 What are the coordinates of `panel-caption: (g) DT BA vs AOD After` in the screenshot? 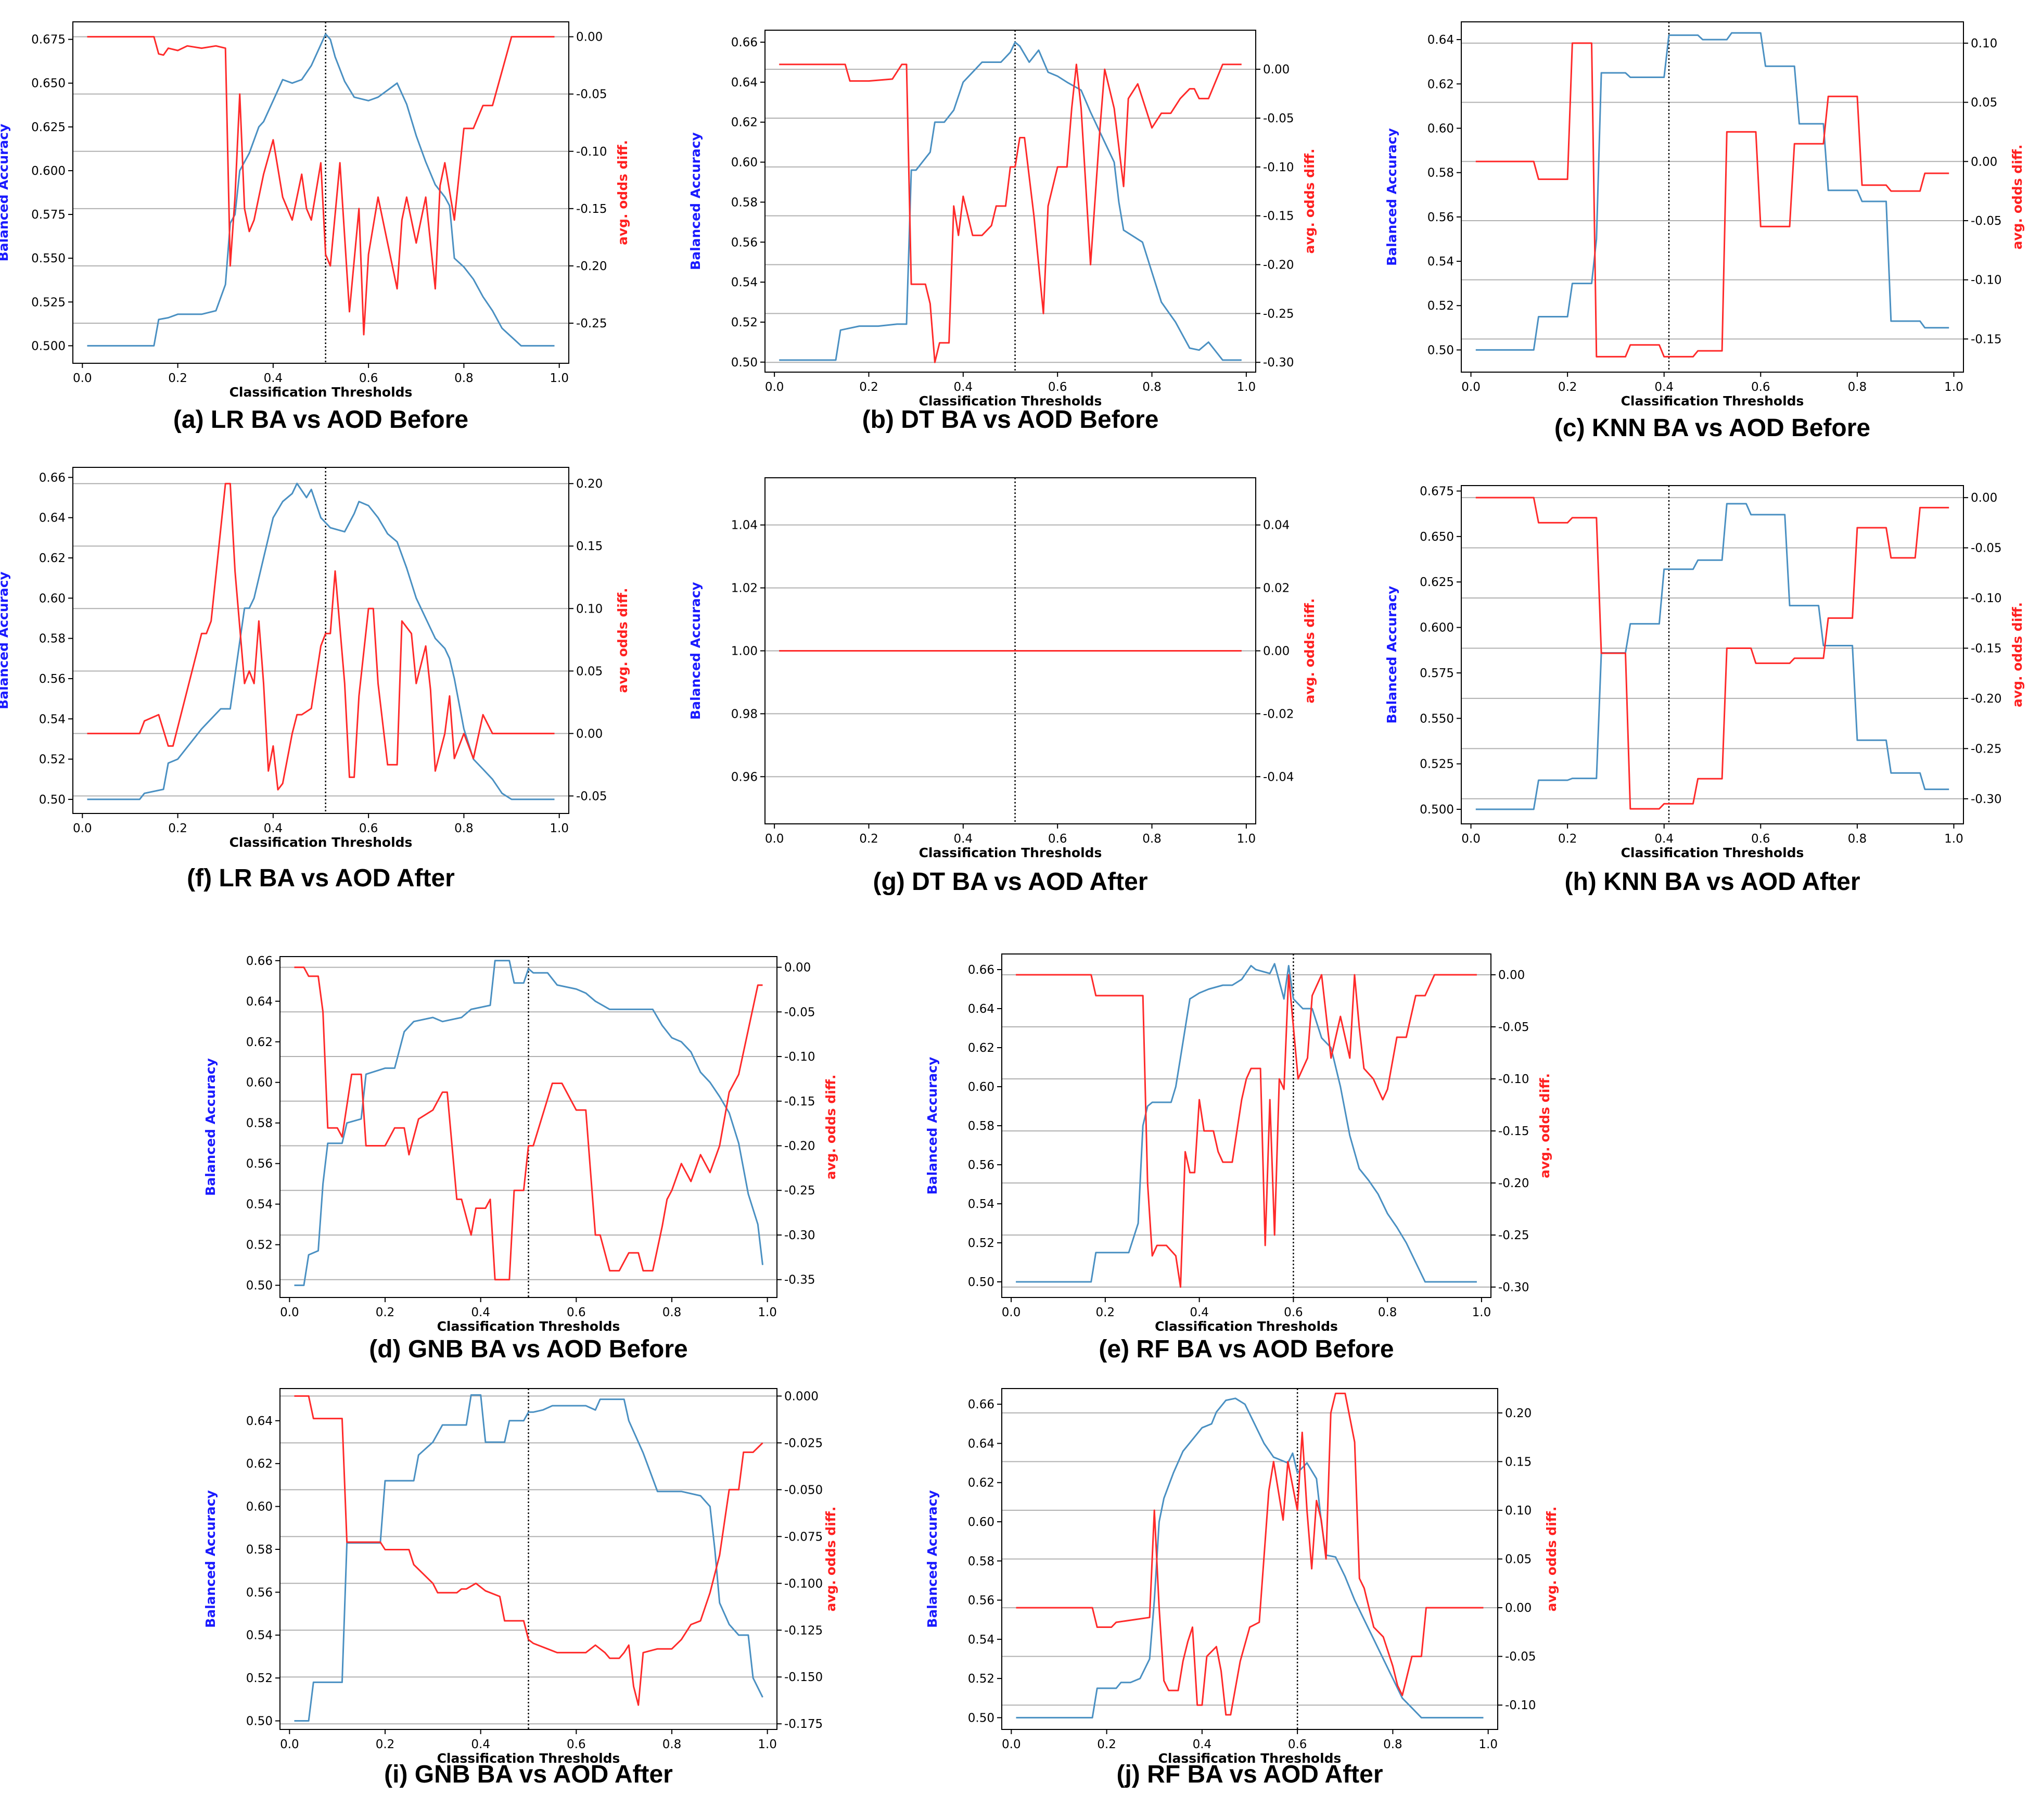 It's located at (1010, 882).